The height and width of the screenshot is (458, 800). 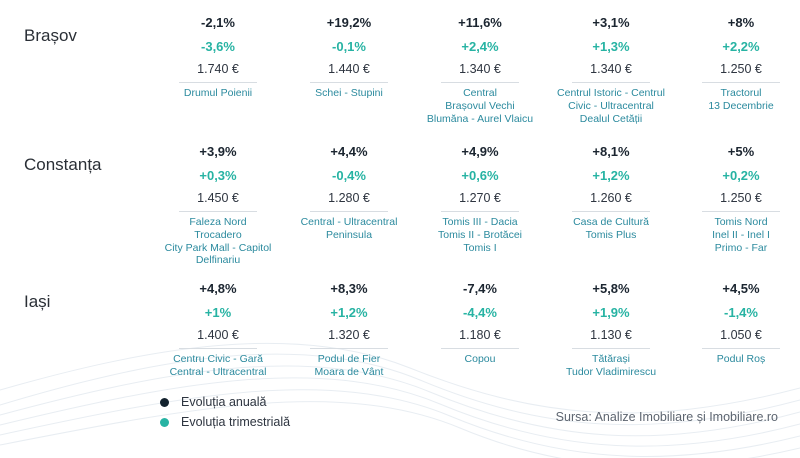 I want to click on neighborhood-name: Tomis III - Dacia, so click(x=480, y=222).